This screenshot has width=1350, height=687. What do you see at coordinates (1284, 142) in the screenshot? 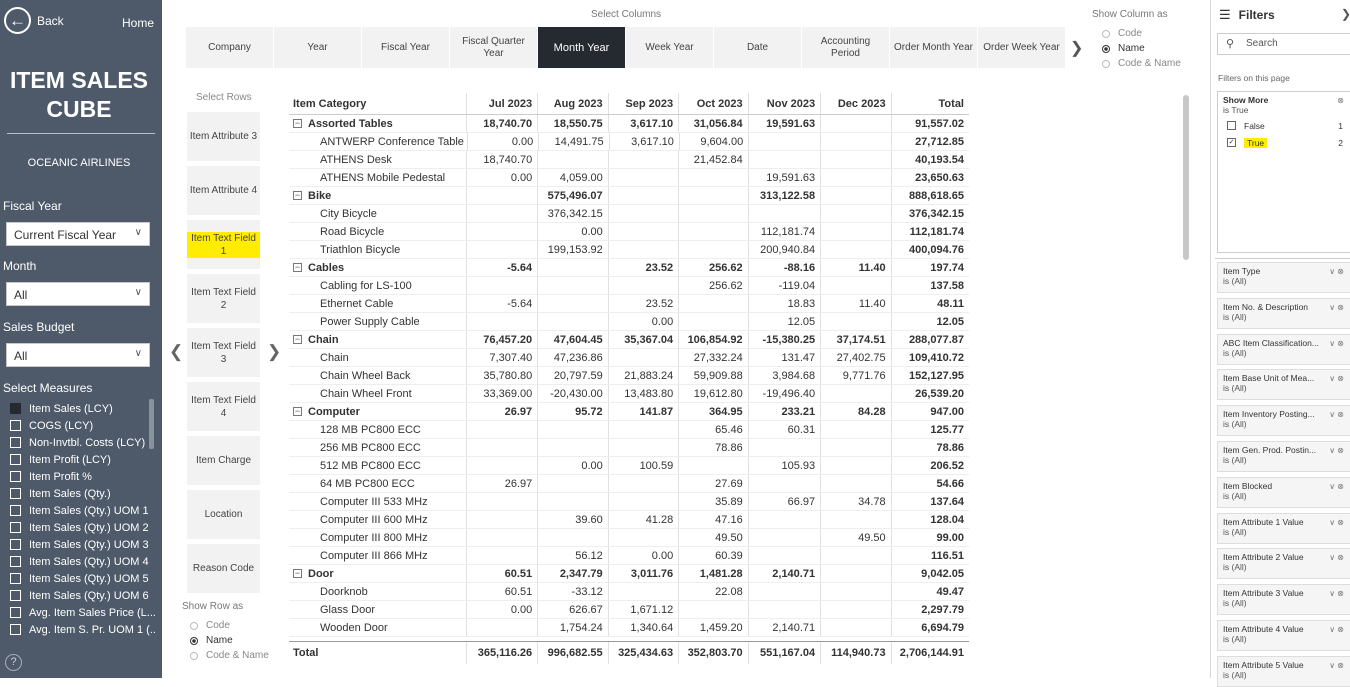
I see `filter-option-true: ✓ True 2` at bounding box center [1284, 142].